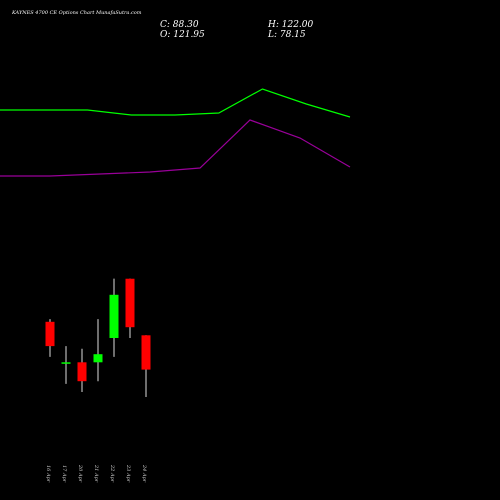 The image size is (500, 500). Describe the element at coordinates (112, 473) in the screenshot. I see `x-axis-label: 22 Apr` at that location.